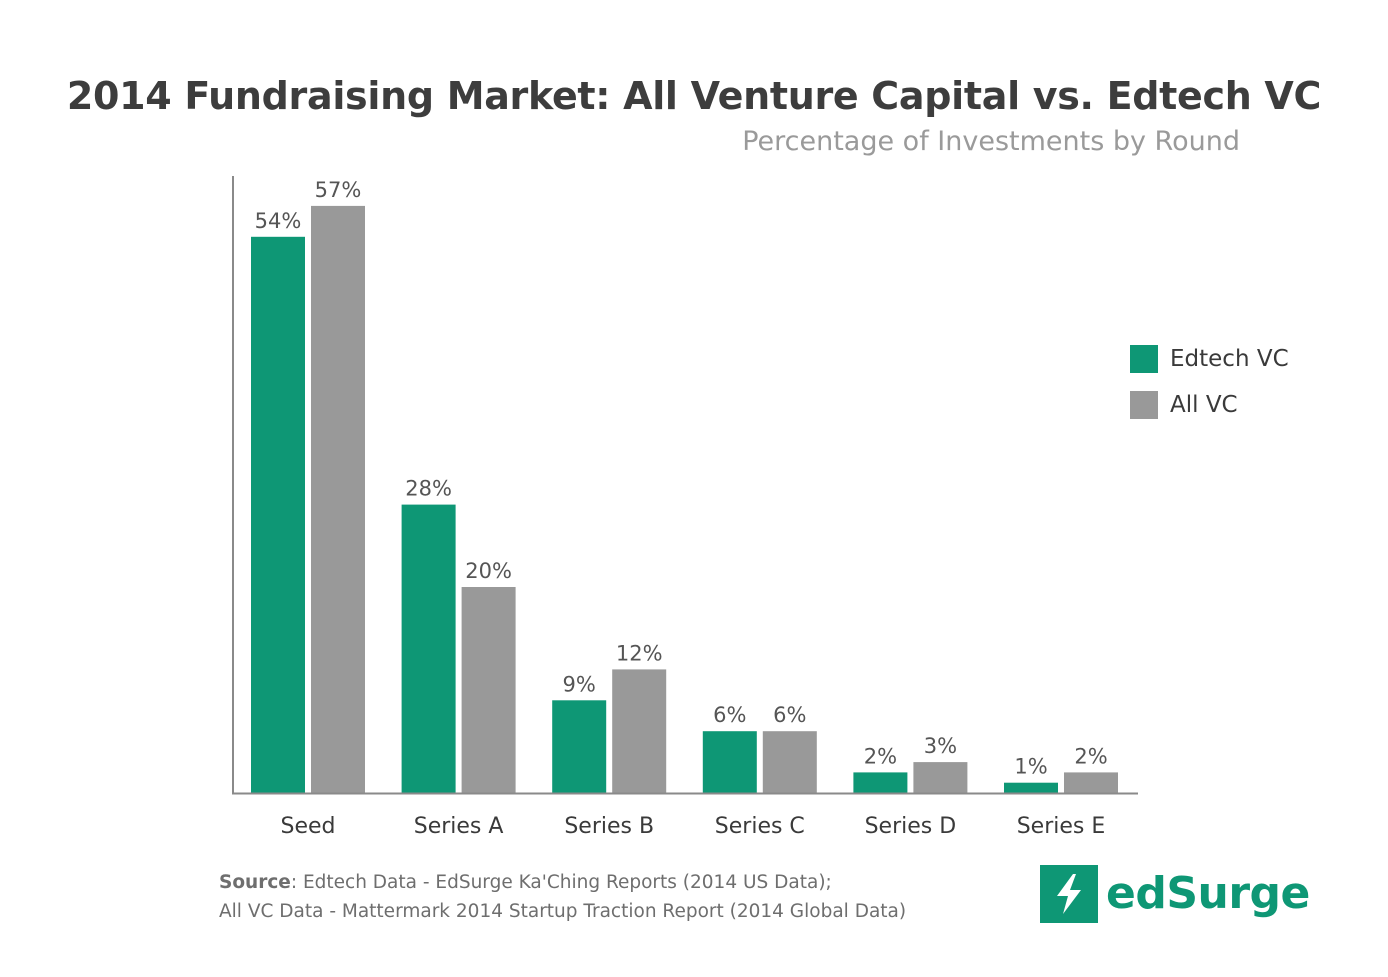  What do you see at coordinates (1031, 787) in the screenshot?
I see `bar-series-e-edtech-vc` at bounding box center [1031, 787].